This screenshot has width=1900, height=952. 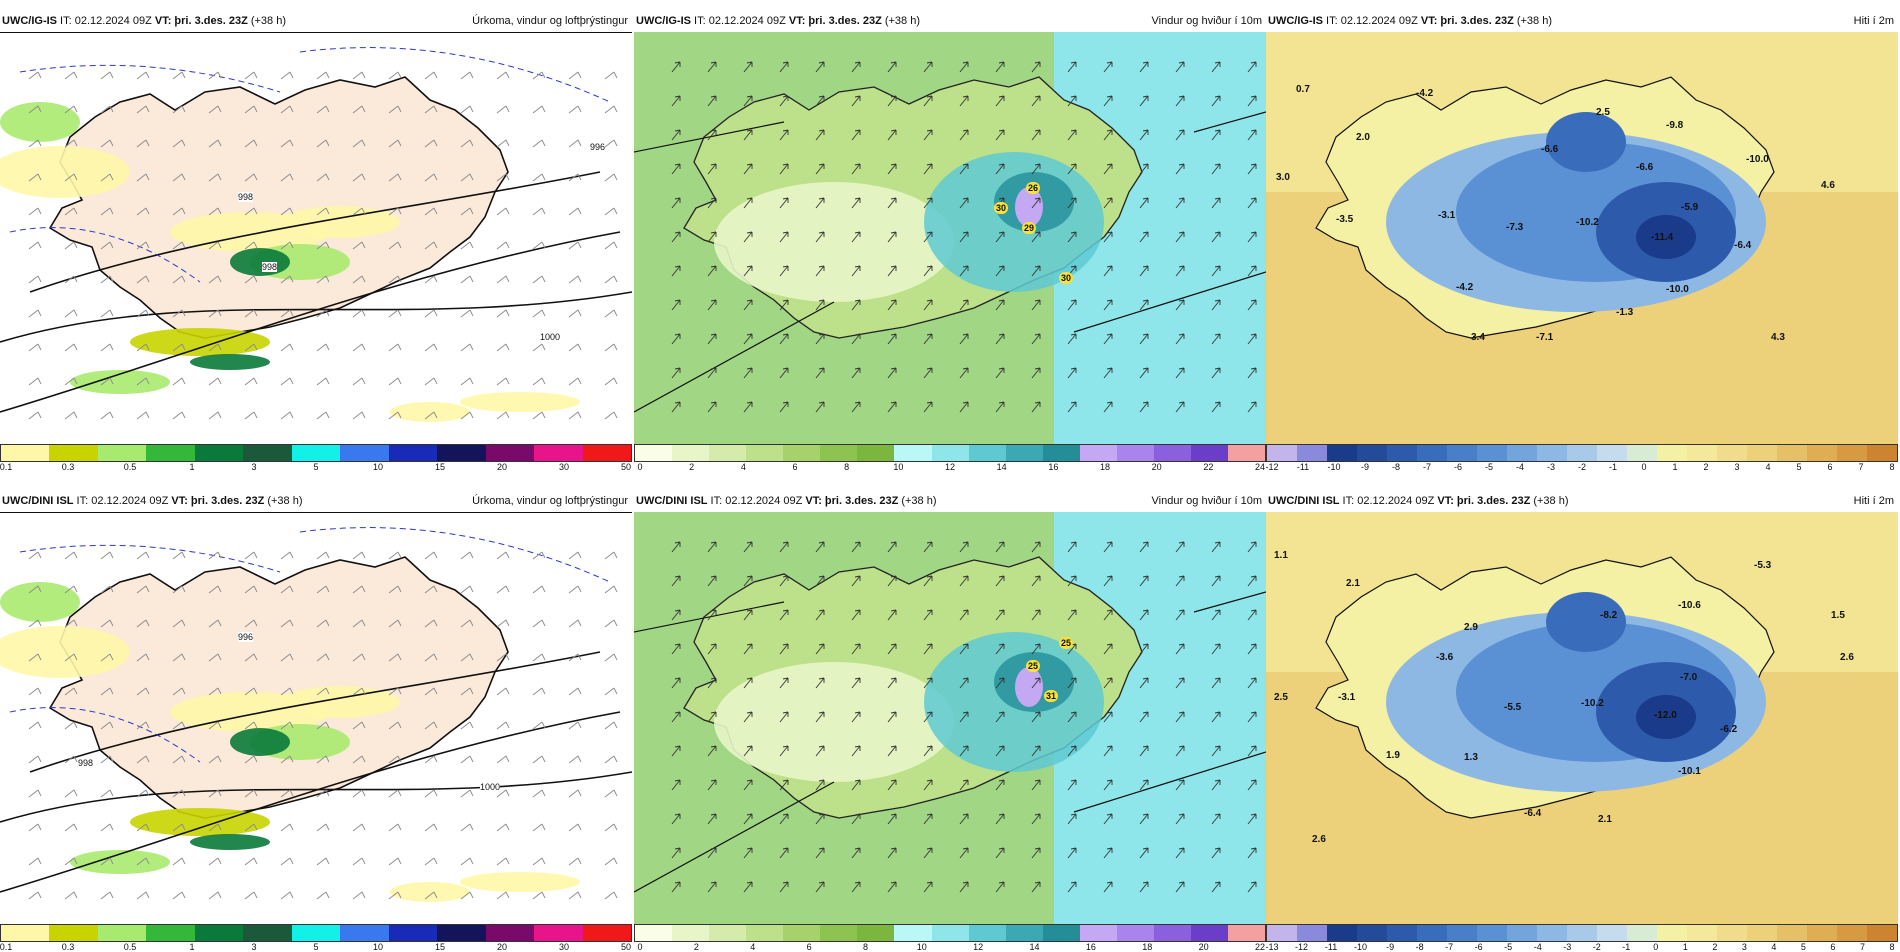 What do you see at coordinates (672, 501) in the screenshot?
I see `model-name: UWC/DINI ISL` at bounding box center [672, 501].